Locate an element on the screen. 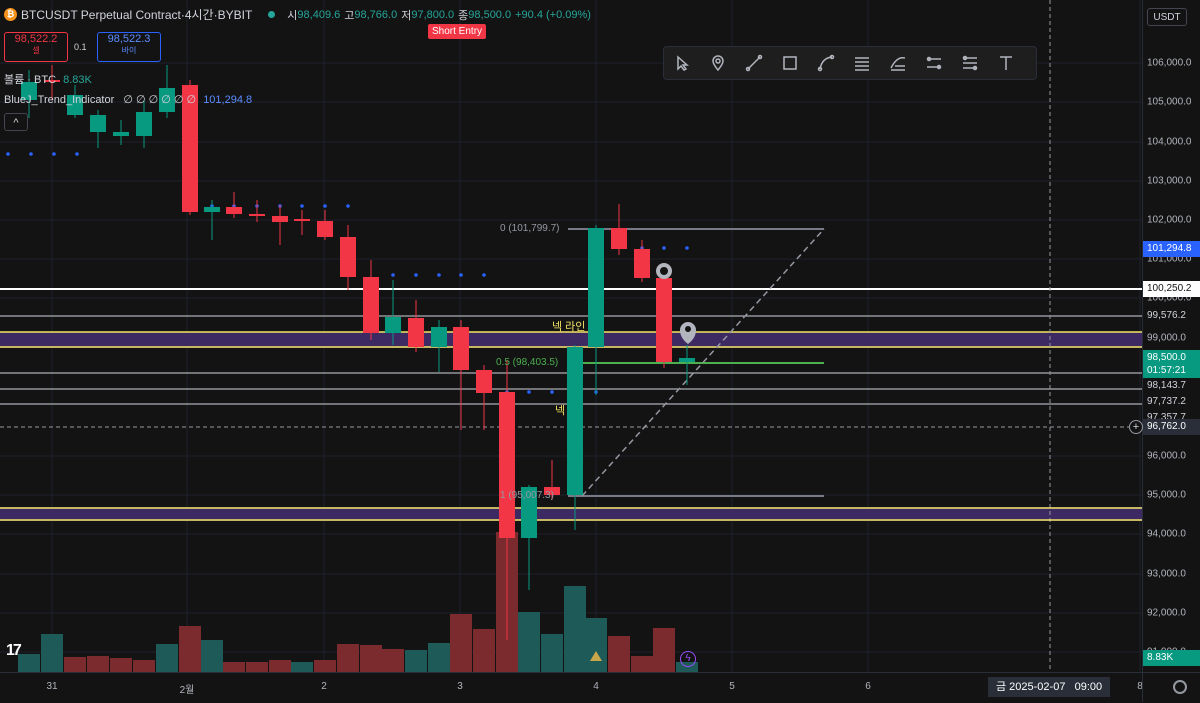 The image size is (1200, 703). collapse-legend-button: ^ is located at coordinates (16, 122).